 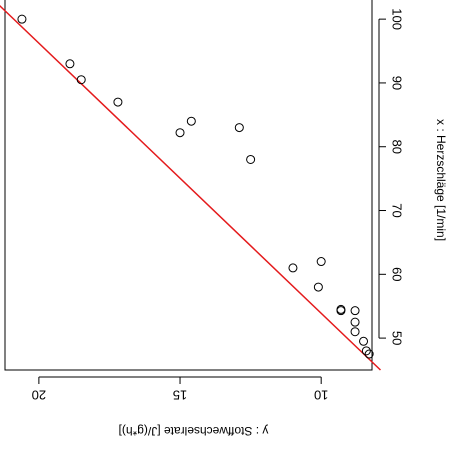 What do you see at coordinates (441, 180) in the screenshot?
I see `x-axis-title: x : Herzschläge [1/min]` at bounding box center [441, 180].